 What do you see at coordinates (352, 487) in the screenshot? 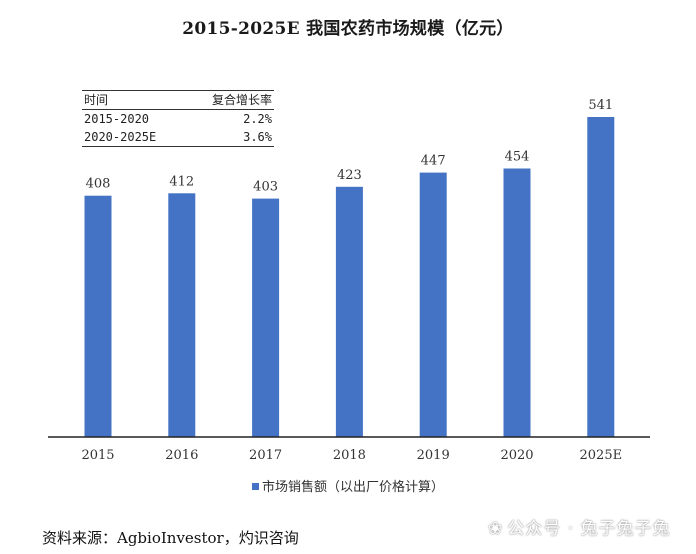
I see `legend-label: 市场销售额（以出厂价格计算）` at bounding box center [352, 487].